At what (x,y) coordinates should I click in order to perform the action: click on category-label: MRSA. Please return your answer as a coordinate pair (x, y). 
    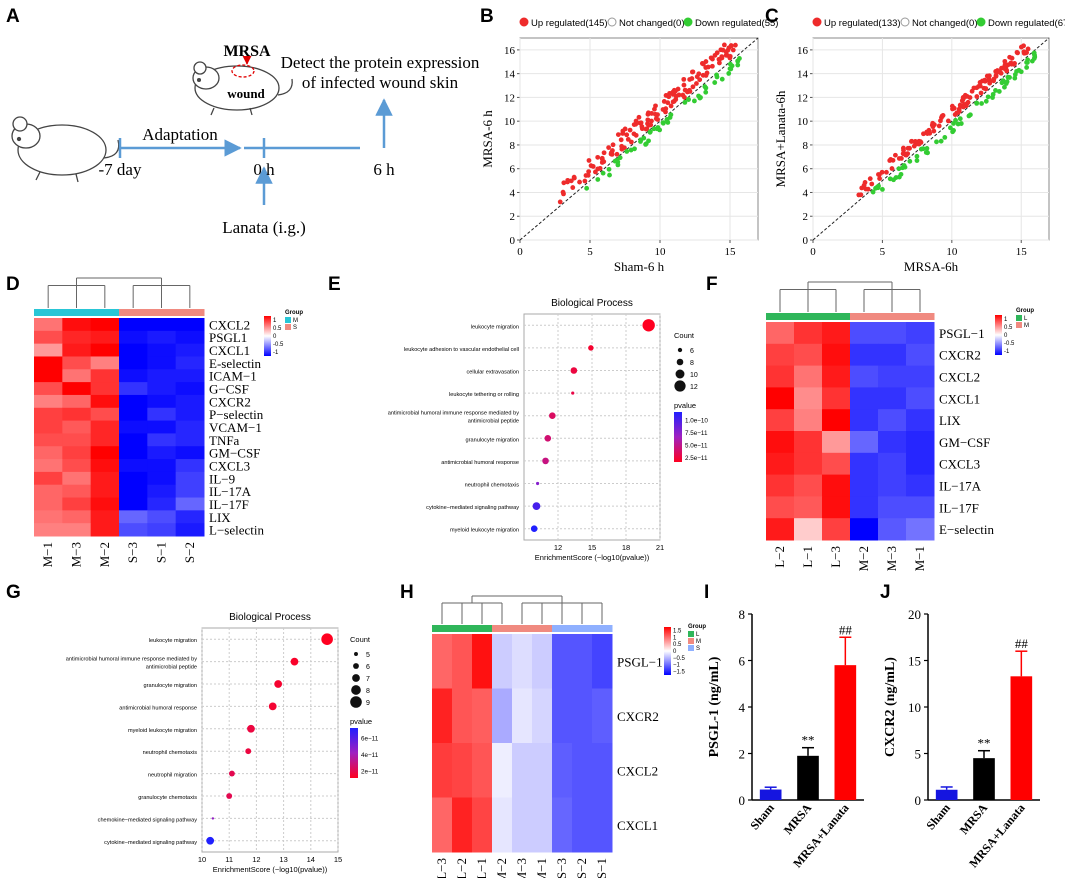
    Looking at the image, I should click on (974, 819).